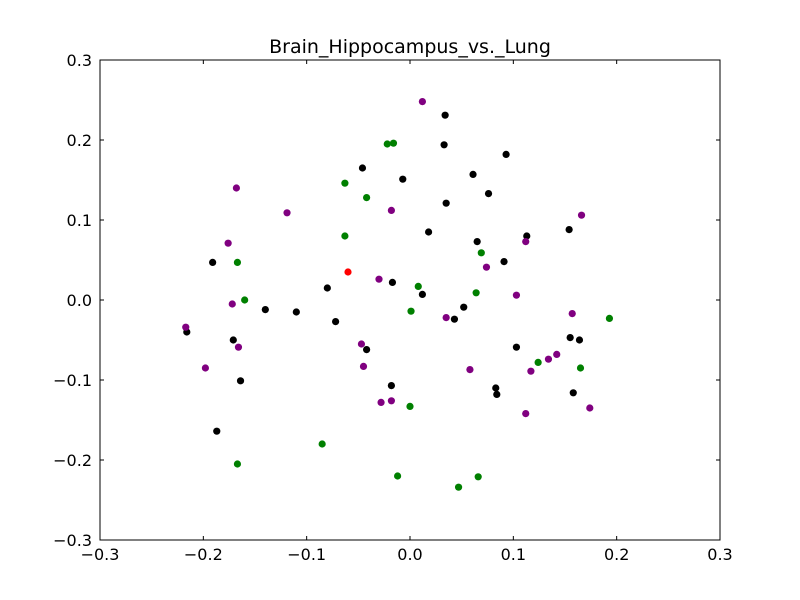 Image resolution: width=800 pixels, height=600 pixels. What do you see at coordinates (100, 554) in the screenshot?
I see `x-tick-label: −0.3` at bounding box center [100, 554].